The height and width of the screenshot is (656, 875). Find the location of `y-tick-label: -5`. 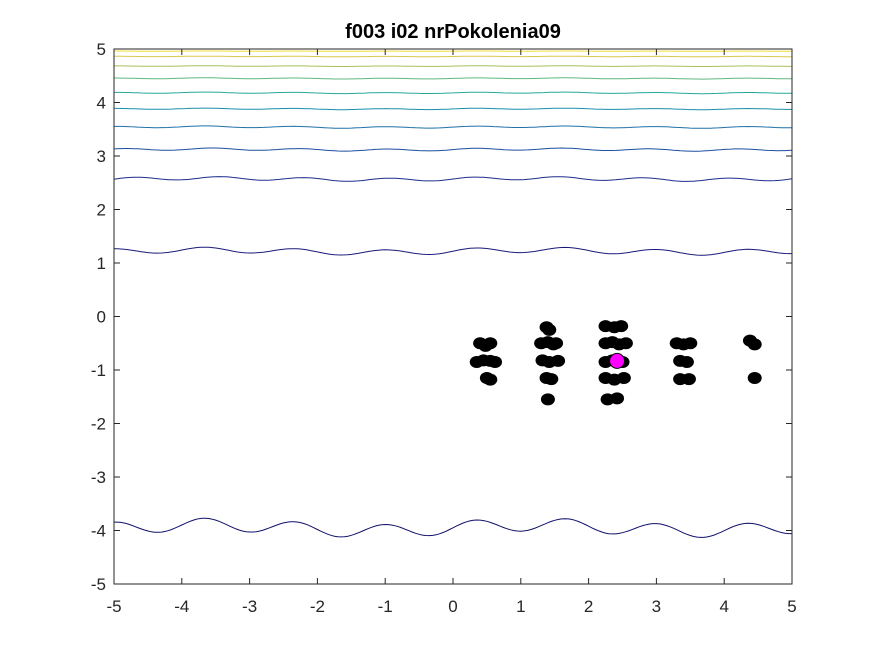

y-tick-label: -5 is located at coordinates (98, 584).